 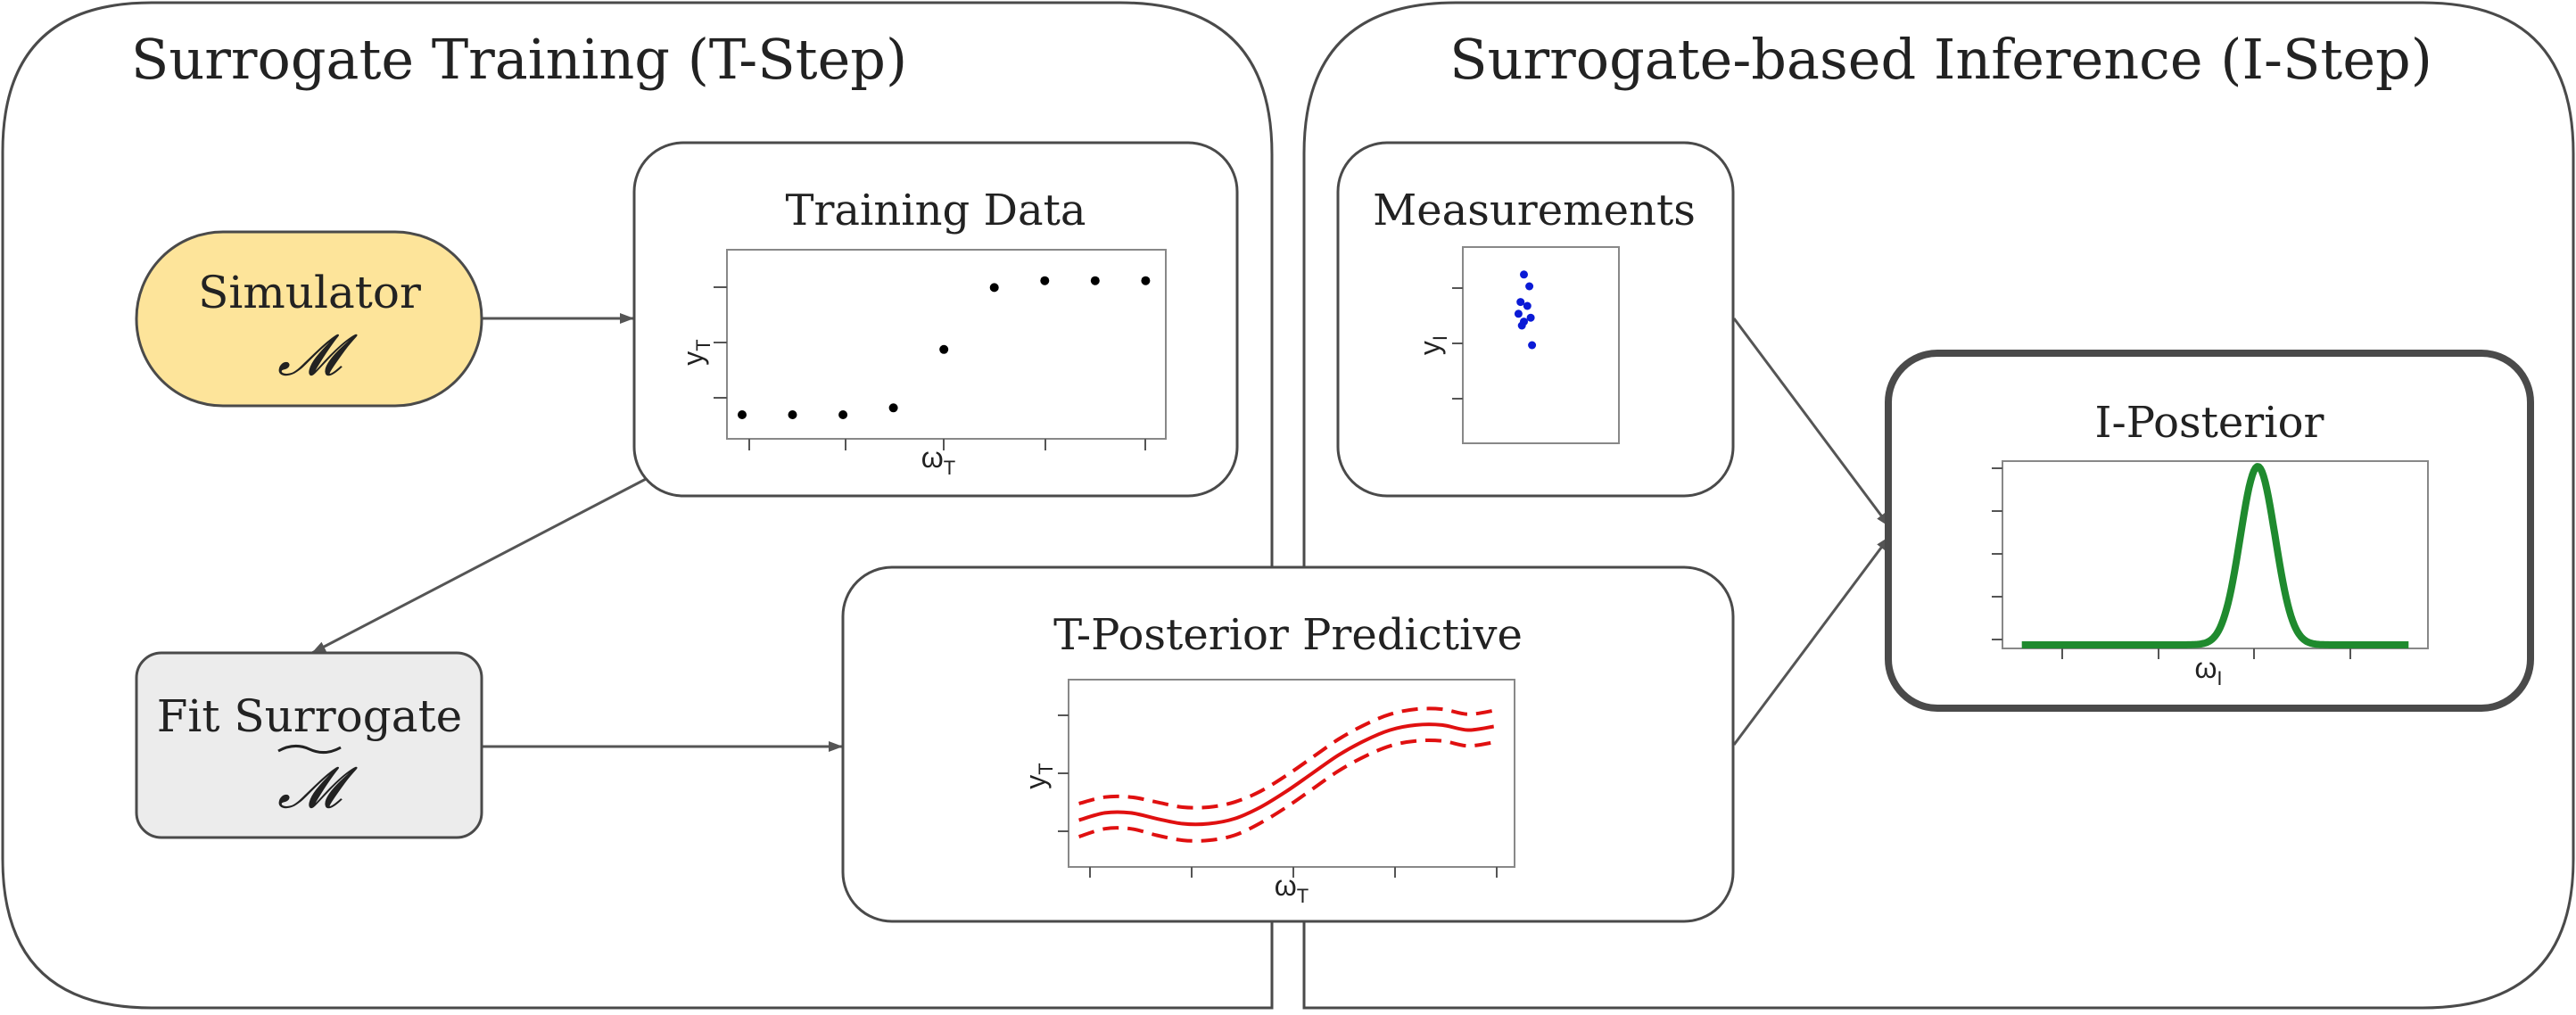 I want to click on measurements-axes, so click(x=1458, y=343).